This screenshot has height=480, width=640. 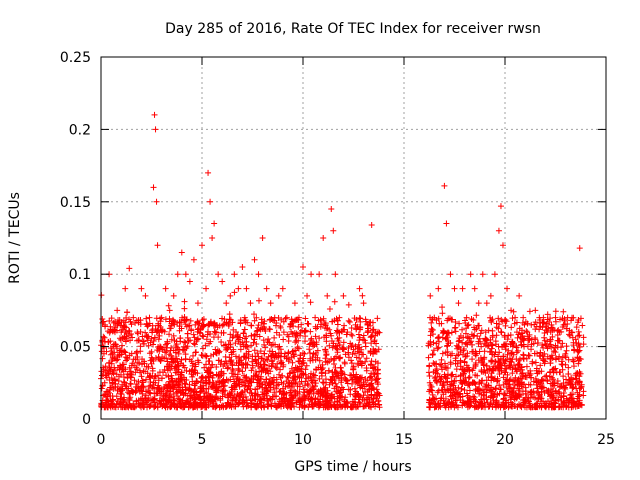 What do you see at coordinates (202, 440) in the screenshot?
I see `x-tick-label: 5` at bounding box center [202, 440].